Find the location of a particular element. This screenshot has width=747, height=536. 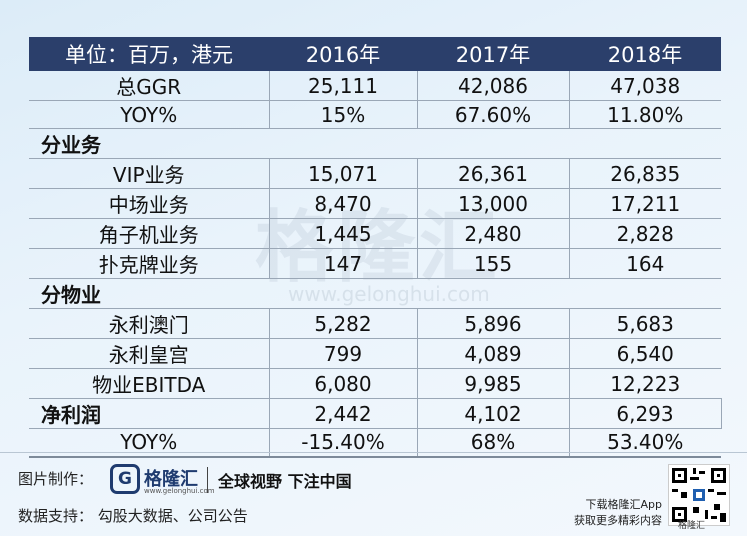

table-row: 总GGR 25,111 42,086 47,038 is located at coordinates (375, 86).